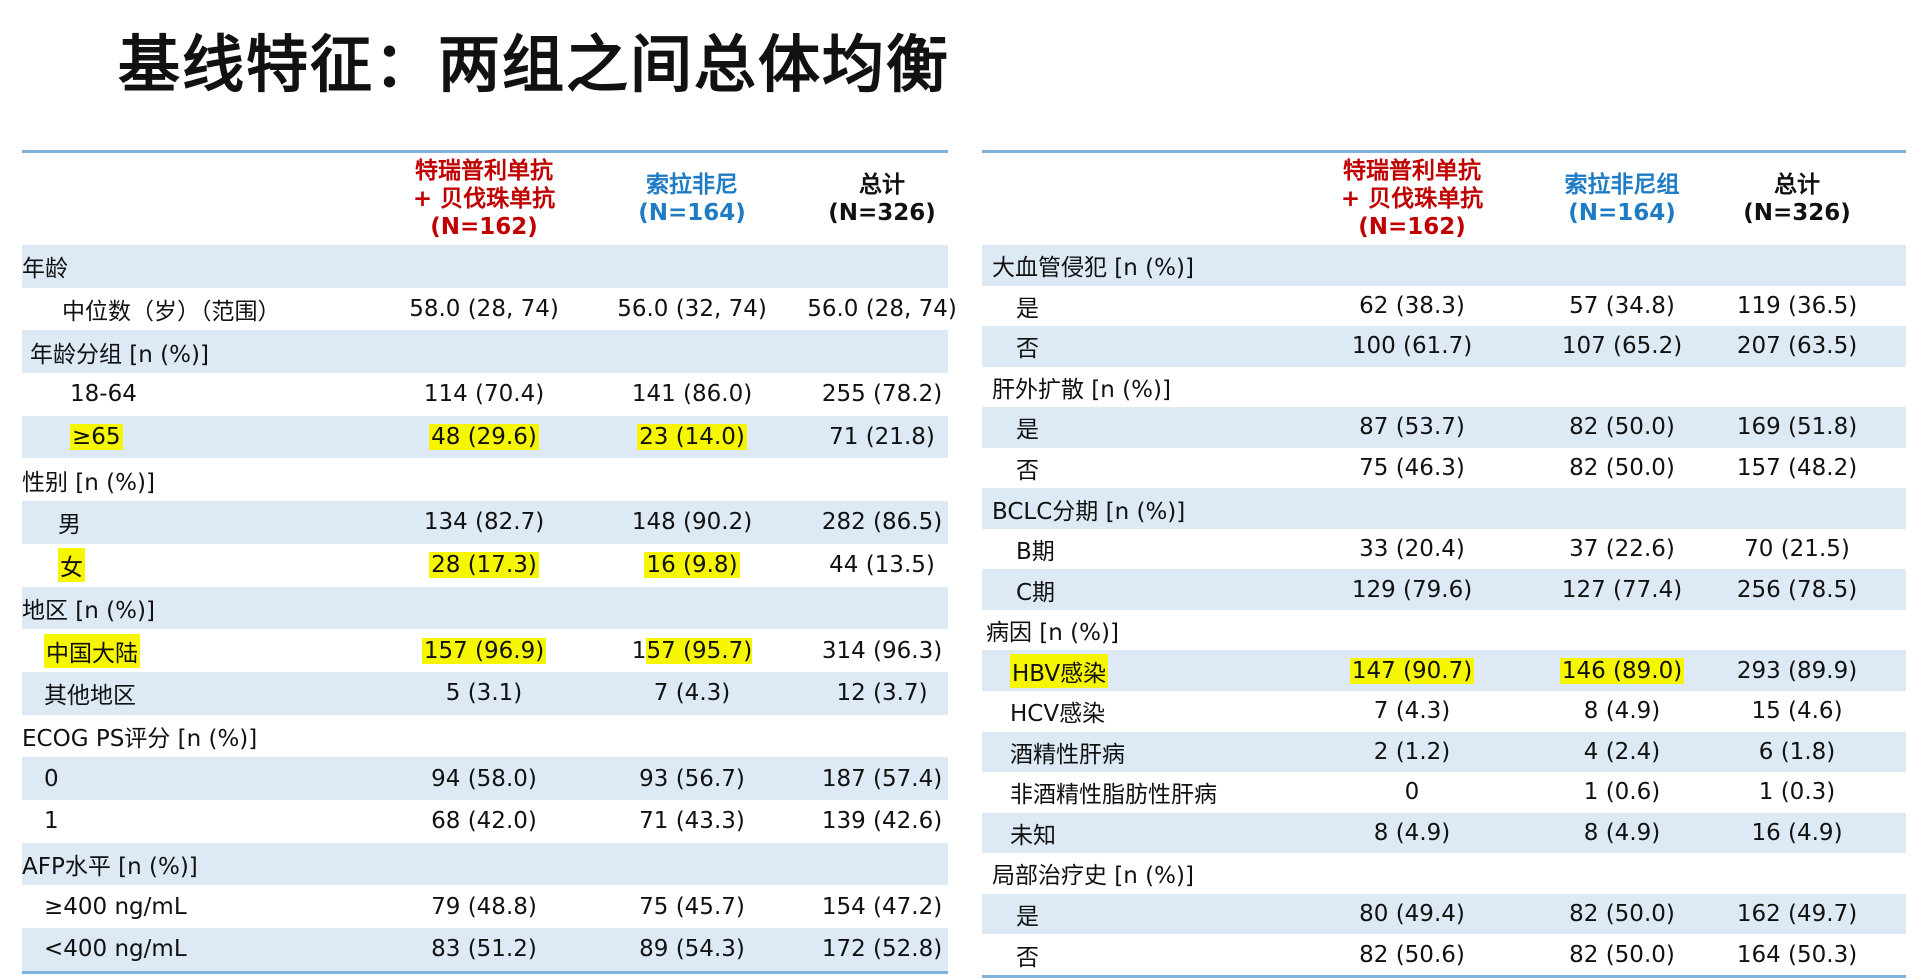 The image size is (1920, 978). I want to click on row-value-text: 187 (57.4), so click(882, 778).